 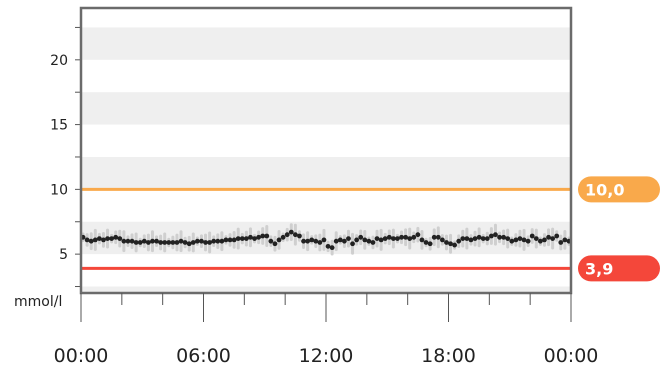 I want to click on y-tick-label: 20, so click(x=59, y=61).